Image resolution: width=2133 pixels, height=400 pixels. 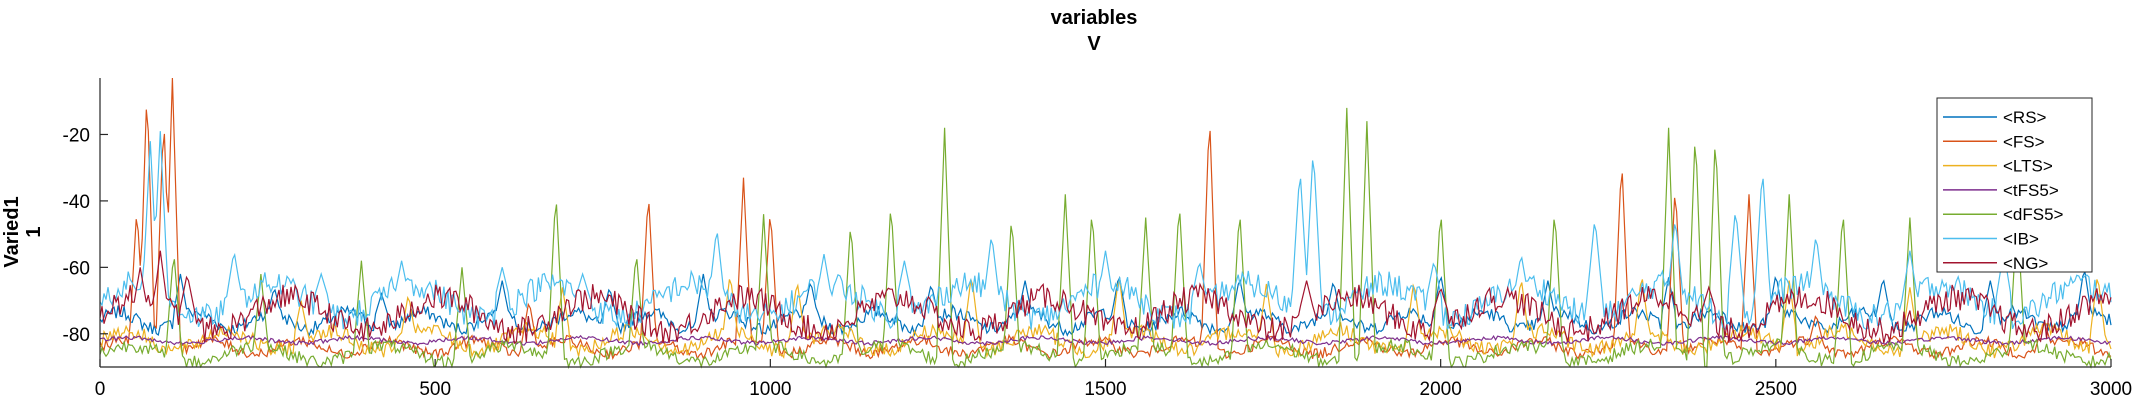 What do you see at coordinates (76, 268) in the screenshot?
I see `y-tick-label: -60` at bounding box center [76, 268].